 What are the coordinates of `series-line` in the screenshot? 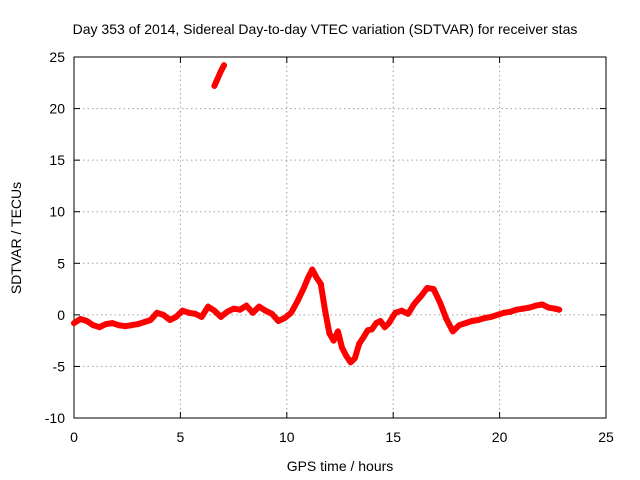 It's located at (219, 75).